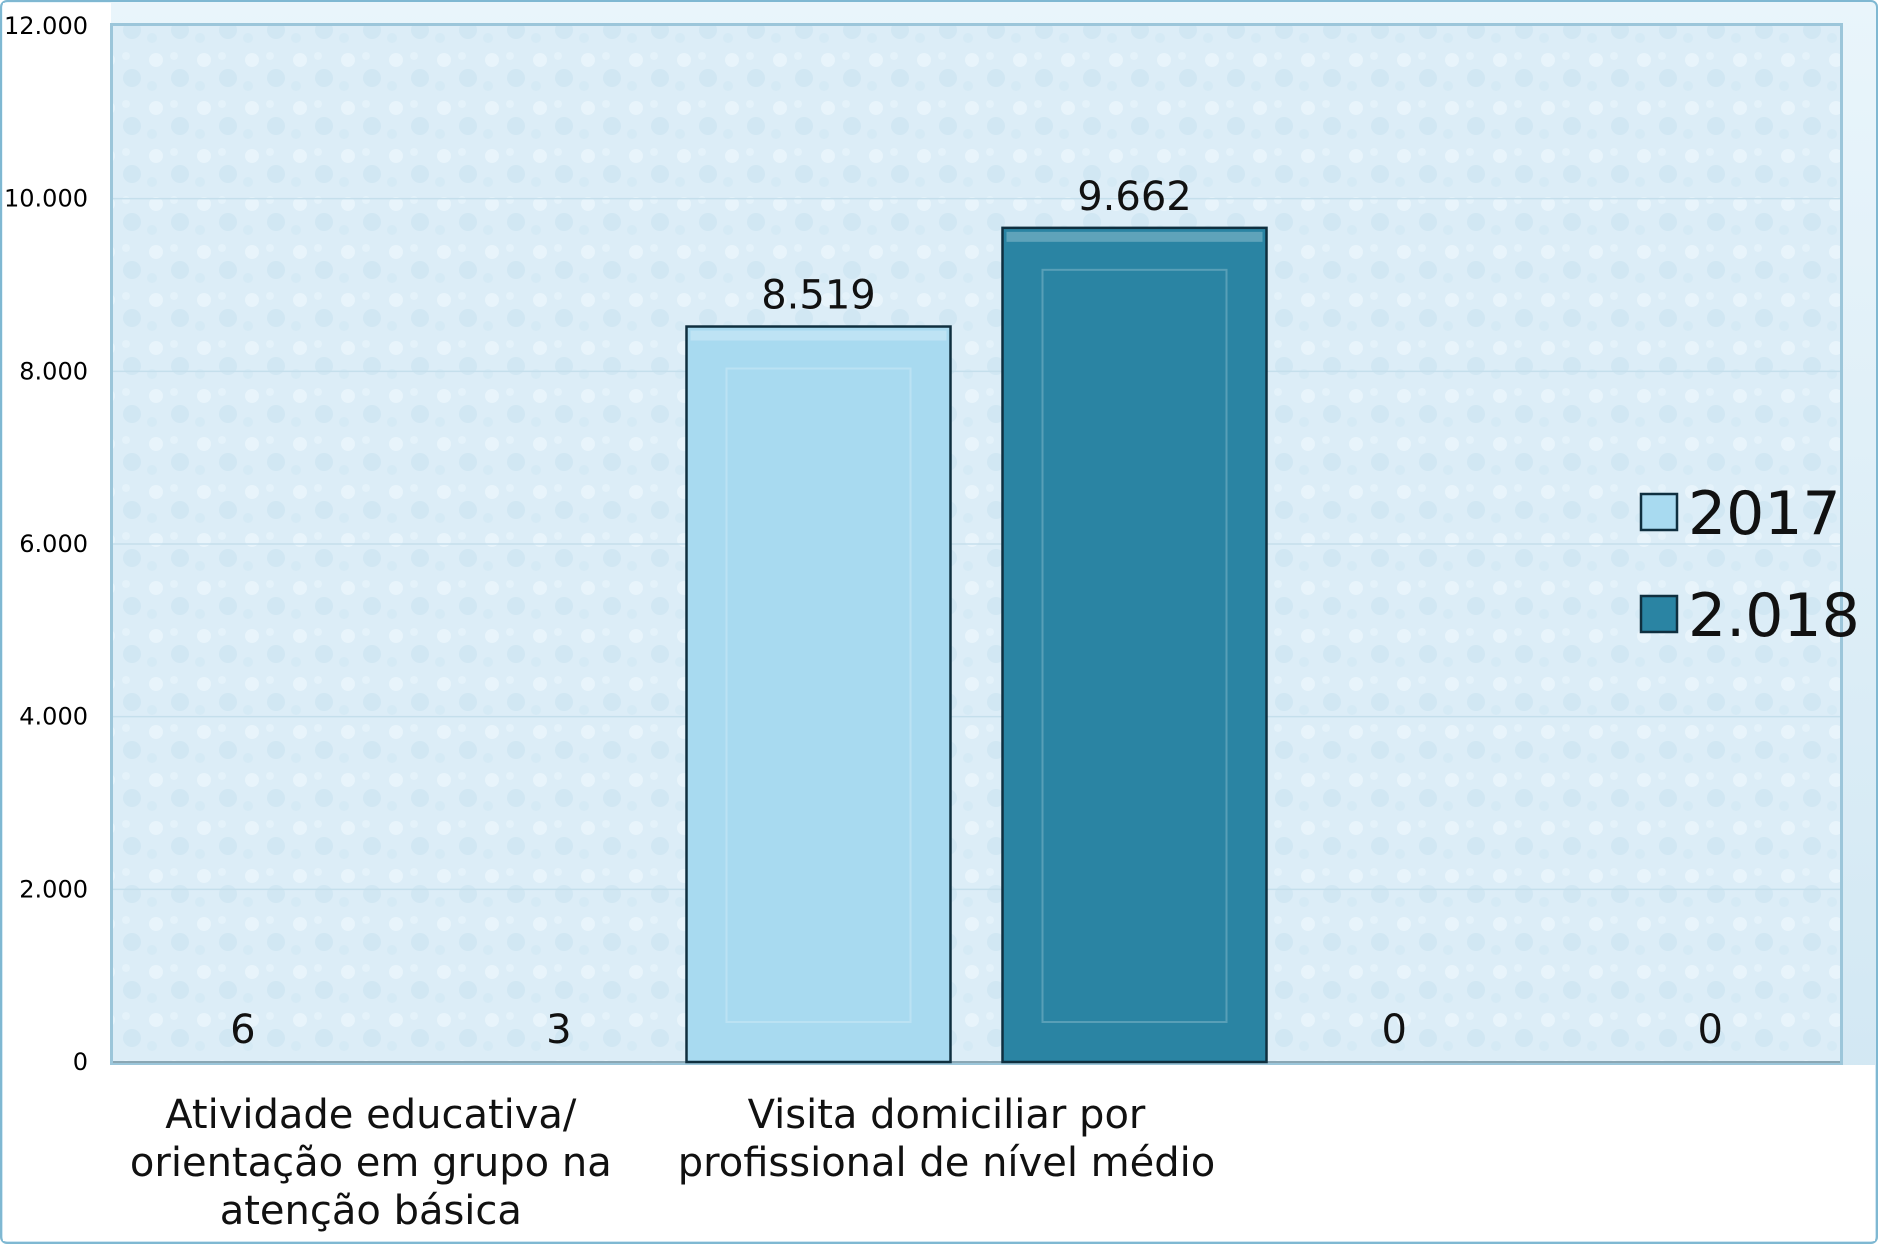 The width and height of the screenshot is (1878, 1249). Describe the element at coordinates (1764, 514) in the screenshot. I see `legend-label: 2017` at that location.